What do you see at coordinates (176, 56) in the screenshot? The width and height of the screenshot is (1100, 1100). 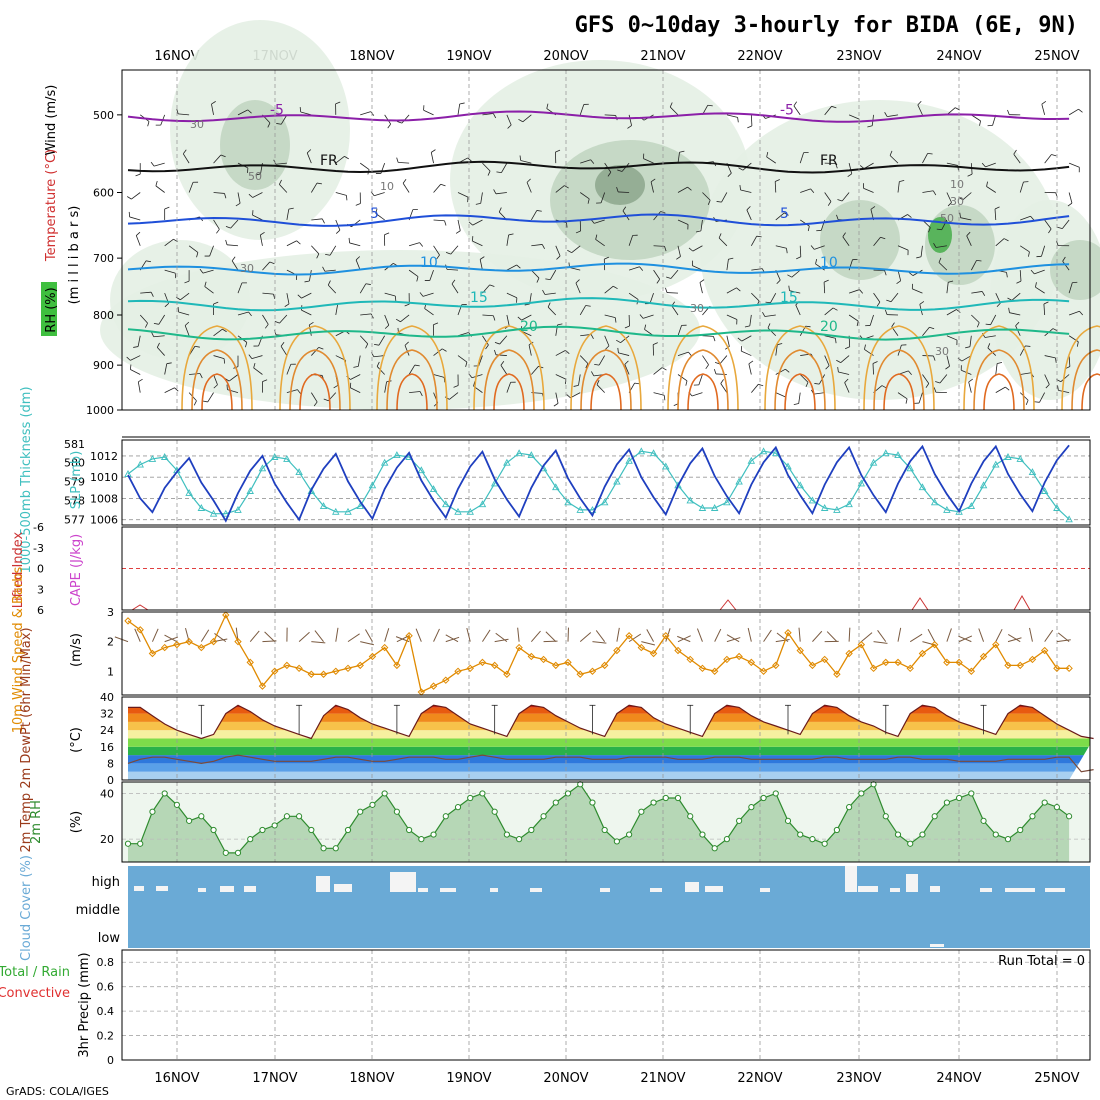 I see `top-date-label: 16NOV` at bounding box center [176, 56].